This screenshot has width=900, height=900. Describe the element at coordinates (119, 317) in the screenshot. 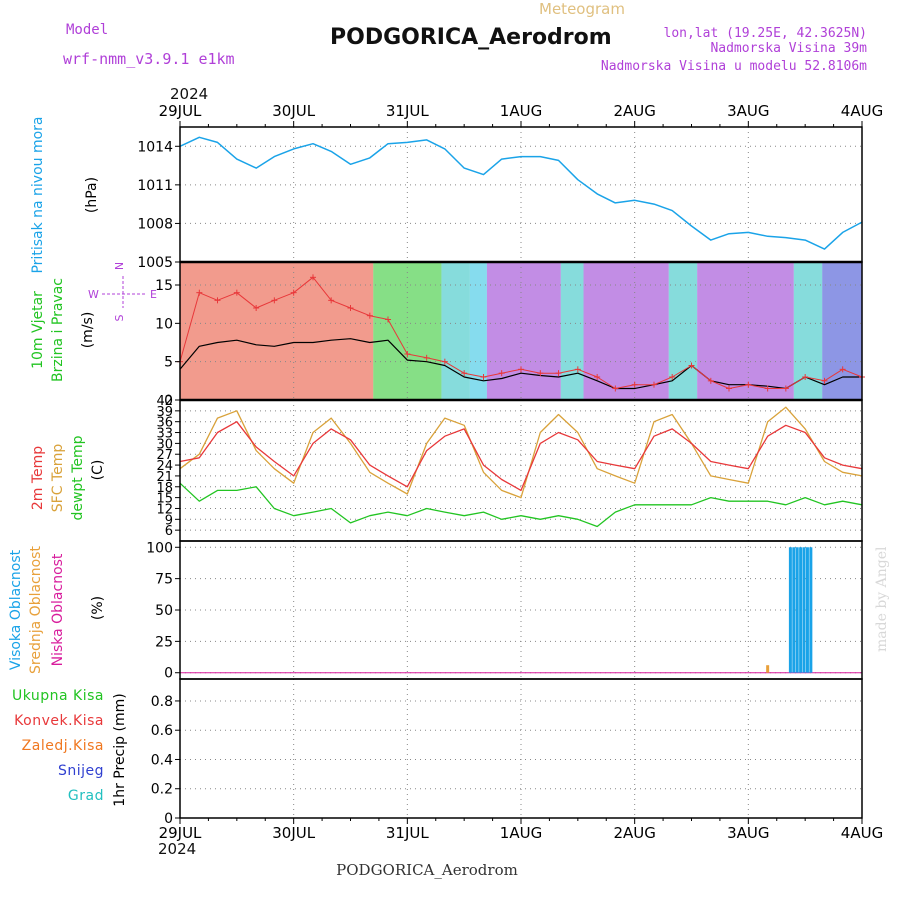

I see `compass-south-label: S` at that location.